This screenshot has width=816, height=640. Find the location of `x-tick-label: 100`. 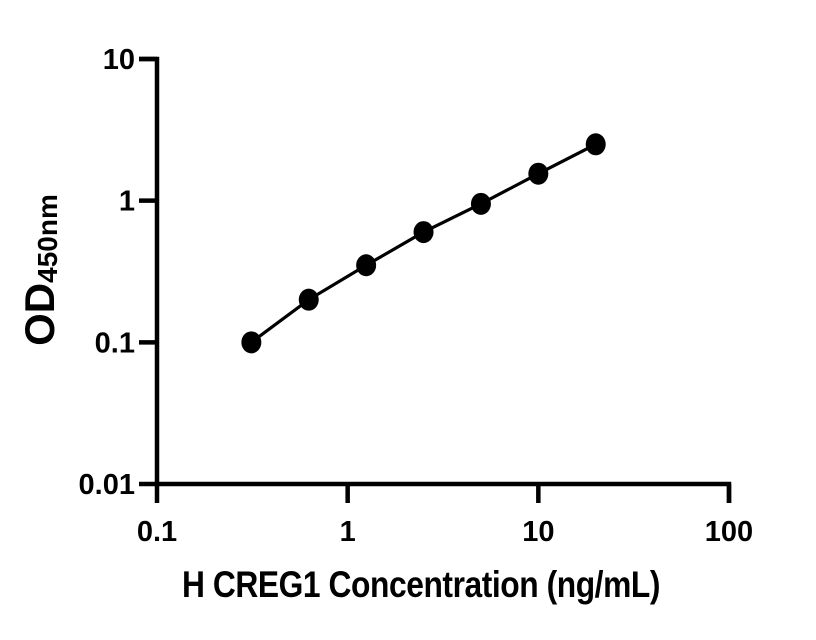

x-tick-label: 100 is located at coordinates (729, 532).